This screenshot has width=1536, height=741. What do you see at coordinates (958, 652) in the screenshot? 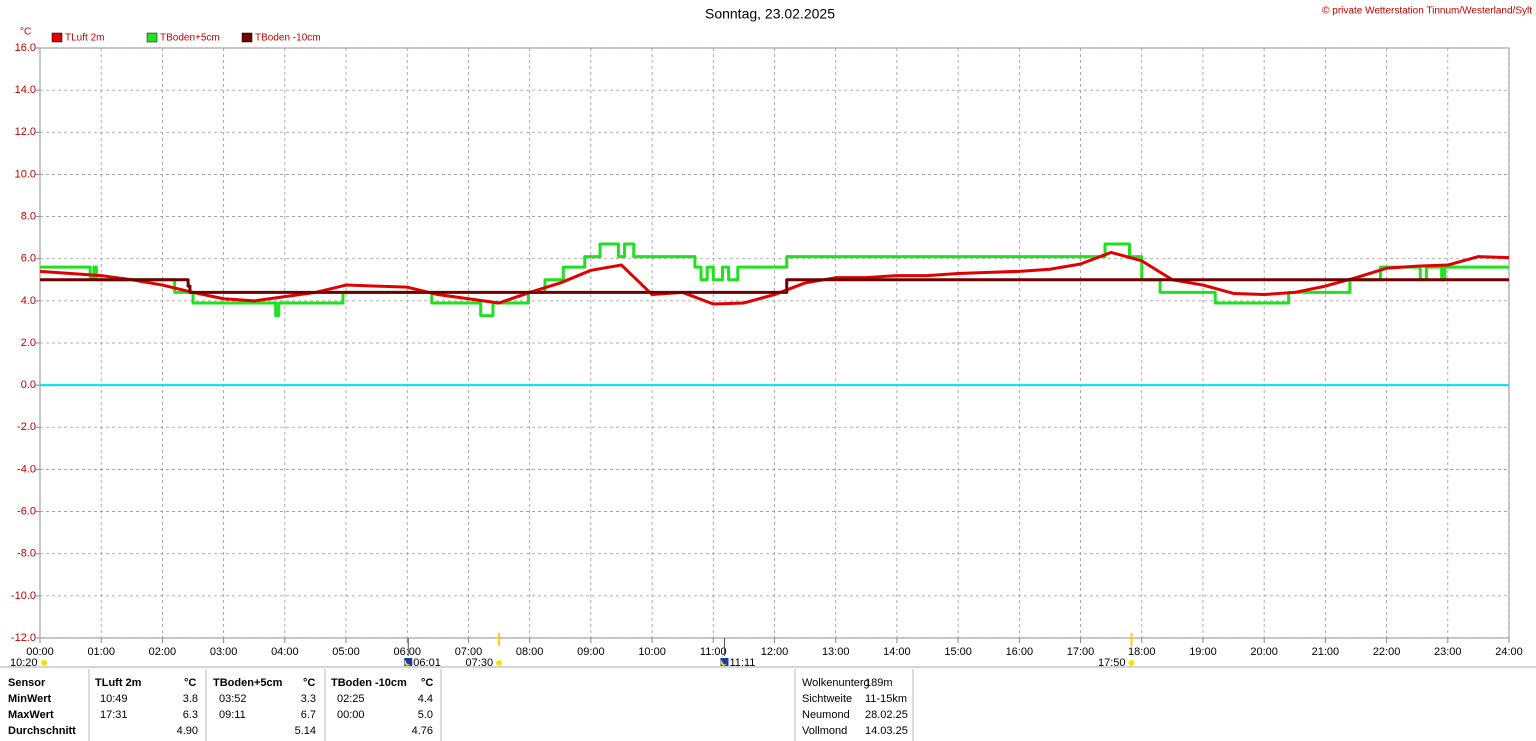
I see `x-tick-label: 15:00` at bounding box center [958, 652].